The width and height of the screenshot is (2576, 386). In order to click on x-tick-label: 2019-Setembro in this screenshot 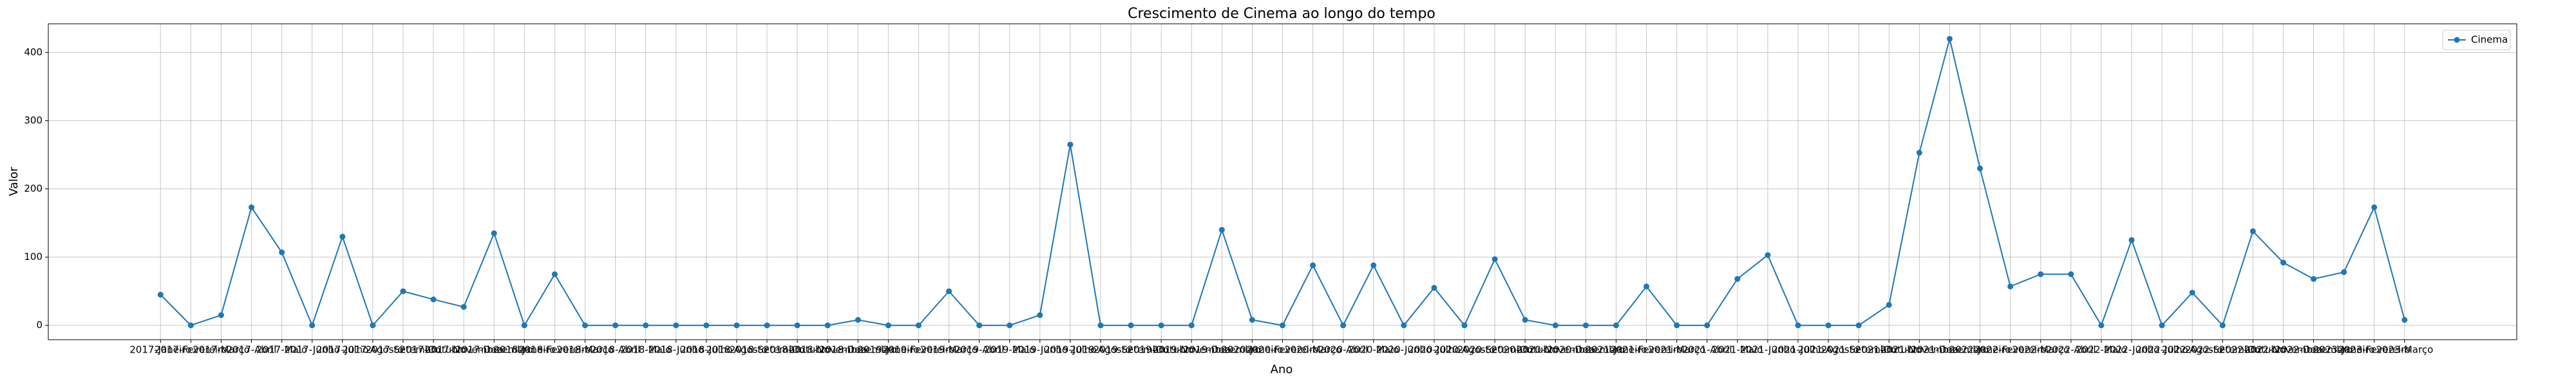, I will do `click(1131, 350)`.